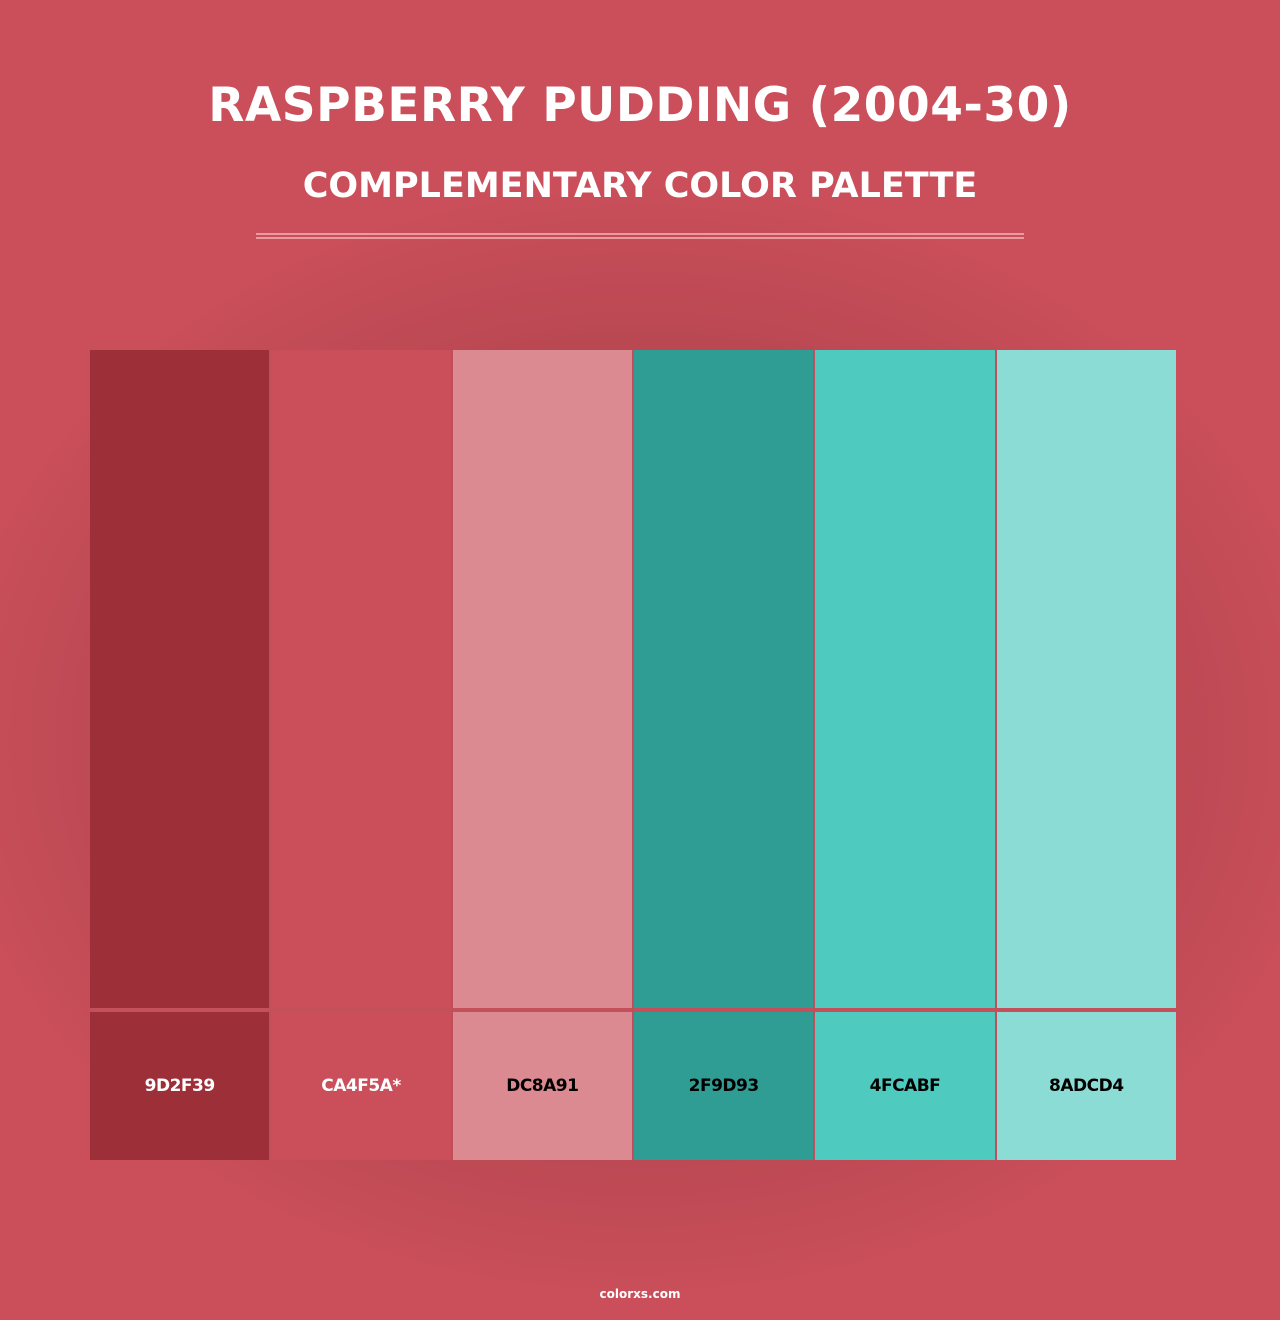  I want to click on palette-column: 8ADCD4, so click(1086, 755).